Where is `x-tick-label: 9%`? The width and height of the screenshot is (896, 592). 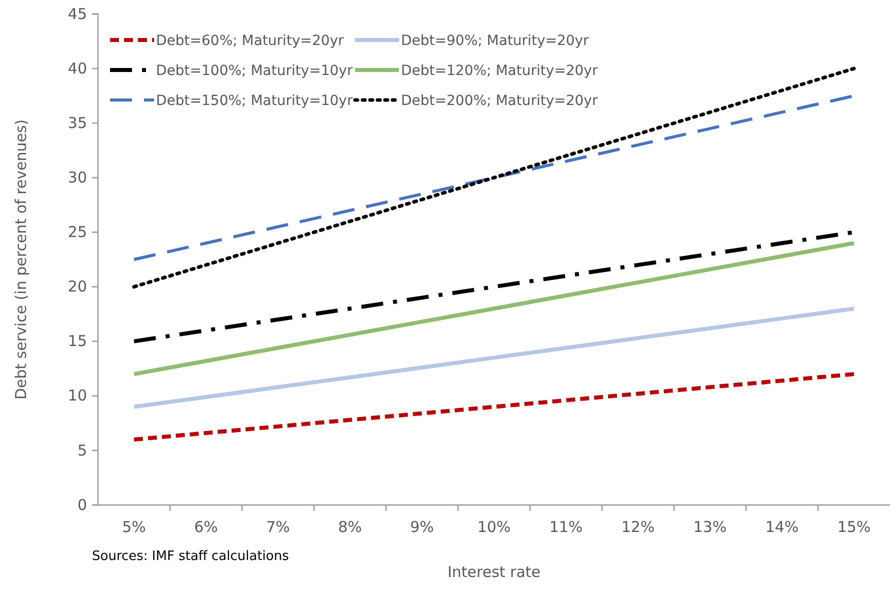
x-tick-label: 9% is located at coordinates (422, 527).